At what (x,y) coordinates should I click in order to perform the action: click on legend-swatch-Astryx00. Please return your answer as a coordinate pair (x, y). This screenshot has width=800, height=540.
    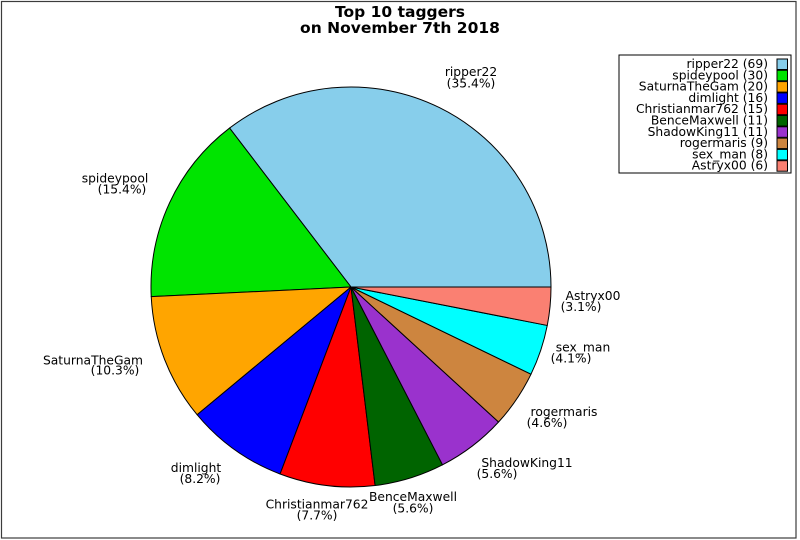
    Looking at the image, I should click on (782, 166).